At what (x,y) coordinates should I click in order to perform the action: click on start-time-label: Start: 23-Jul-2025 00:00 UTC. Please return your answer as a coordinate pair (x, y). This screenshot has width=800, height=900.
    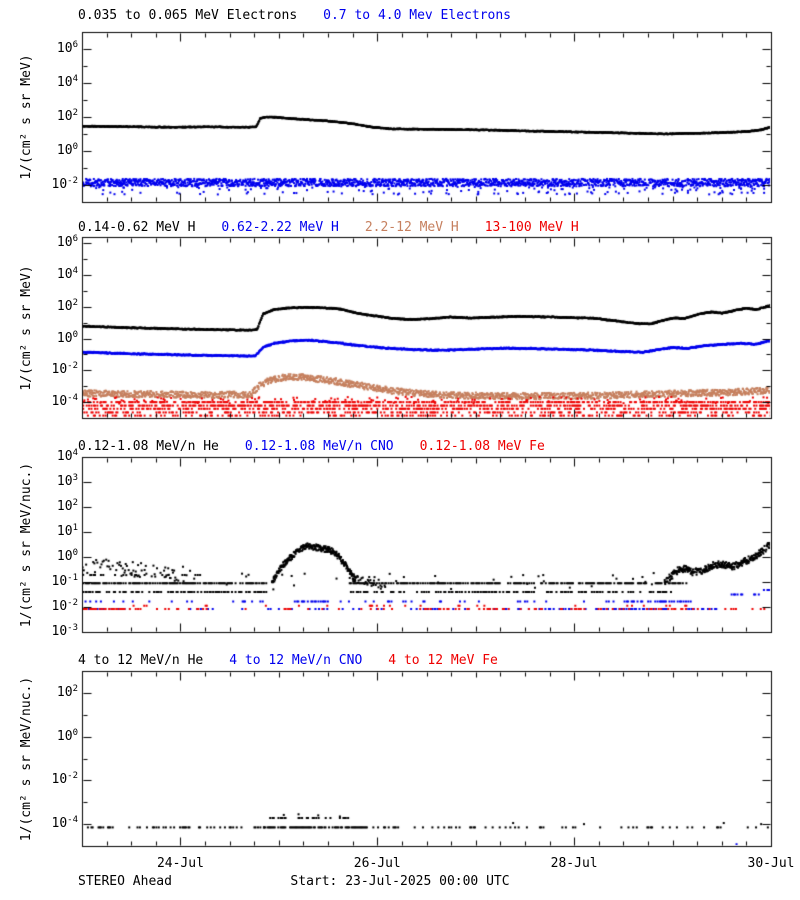
    Looking at the image, I should click on (400, 881).